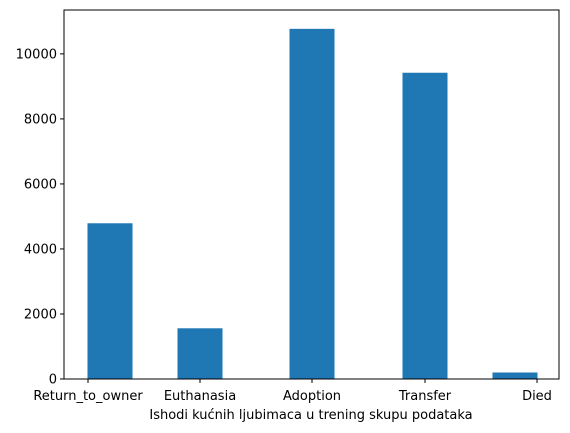 The width and height of the screenshot is (570, 433). What do you see at coordinates (515, 375) in the screenshot?
I see `bar-died` at bounding box center [515, 375].